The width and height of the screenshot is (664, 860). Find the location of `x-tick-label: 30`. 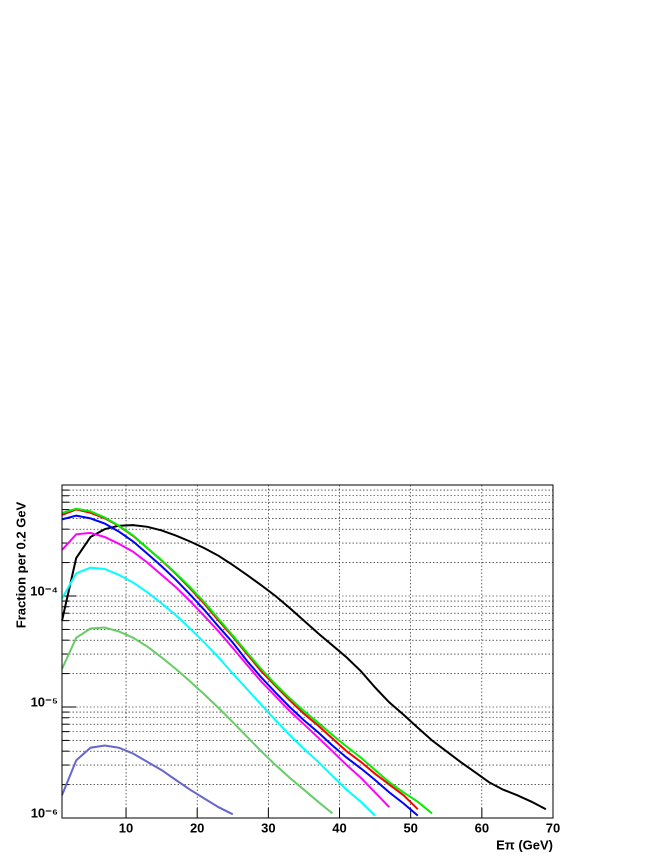

x-tick-label: 30 is located at coordinates (268, 827).